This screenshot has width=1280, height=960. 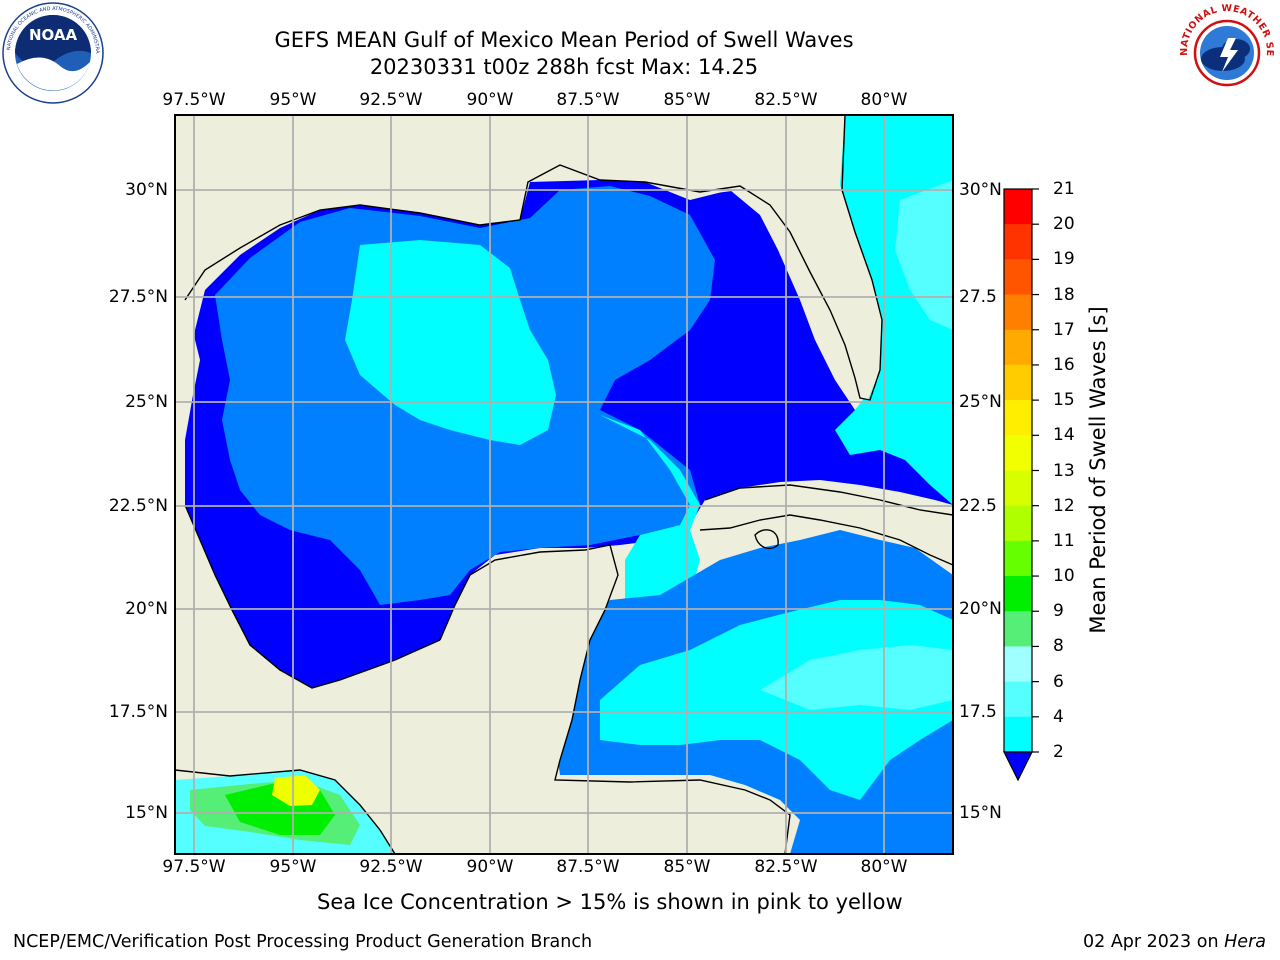 What do you see at coordinates (588, 100) in the screenshot?
I see `lon-label-top: 87.5°W` at bounding box center [588, 100].